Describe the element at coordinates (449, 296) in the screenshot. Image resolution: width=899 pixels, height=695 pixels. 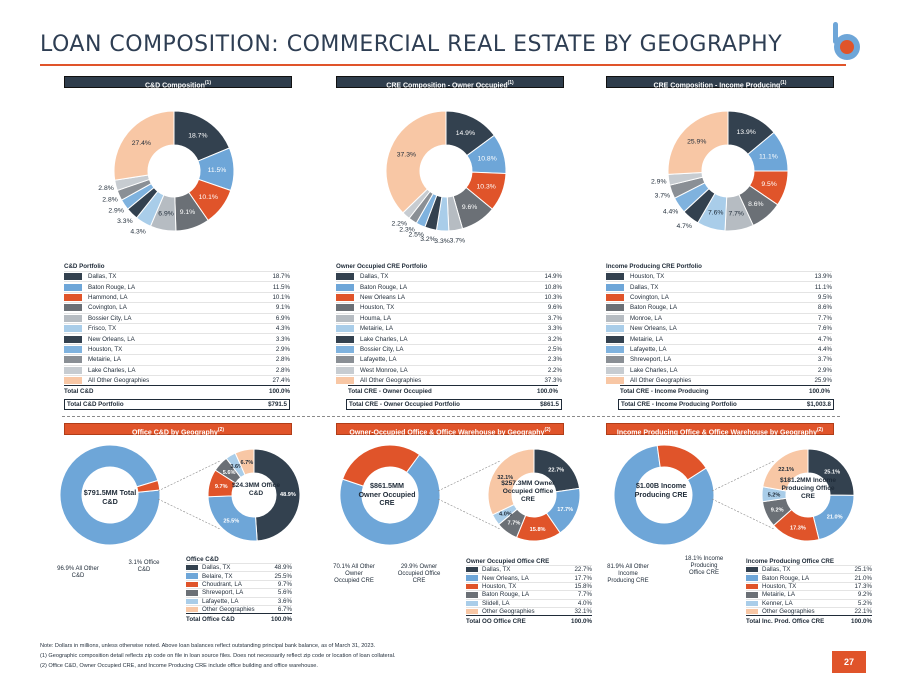
I see `table-row: New Orleans LA 10.3%` at that location.